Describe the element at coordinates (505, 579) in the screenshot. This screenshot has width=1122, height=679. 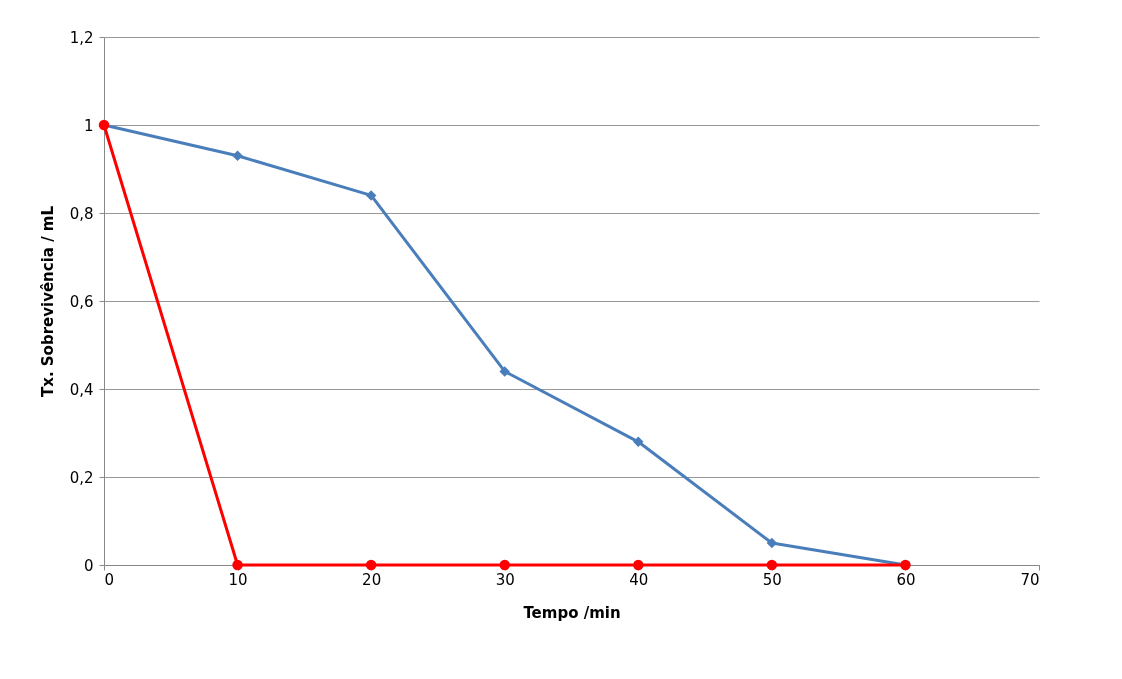
I see `x-tick-label: 30` at that location.